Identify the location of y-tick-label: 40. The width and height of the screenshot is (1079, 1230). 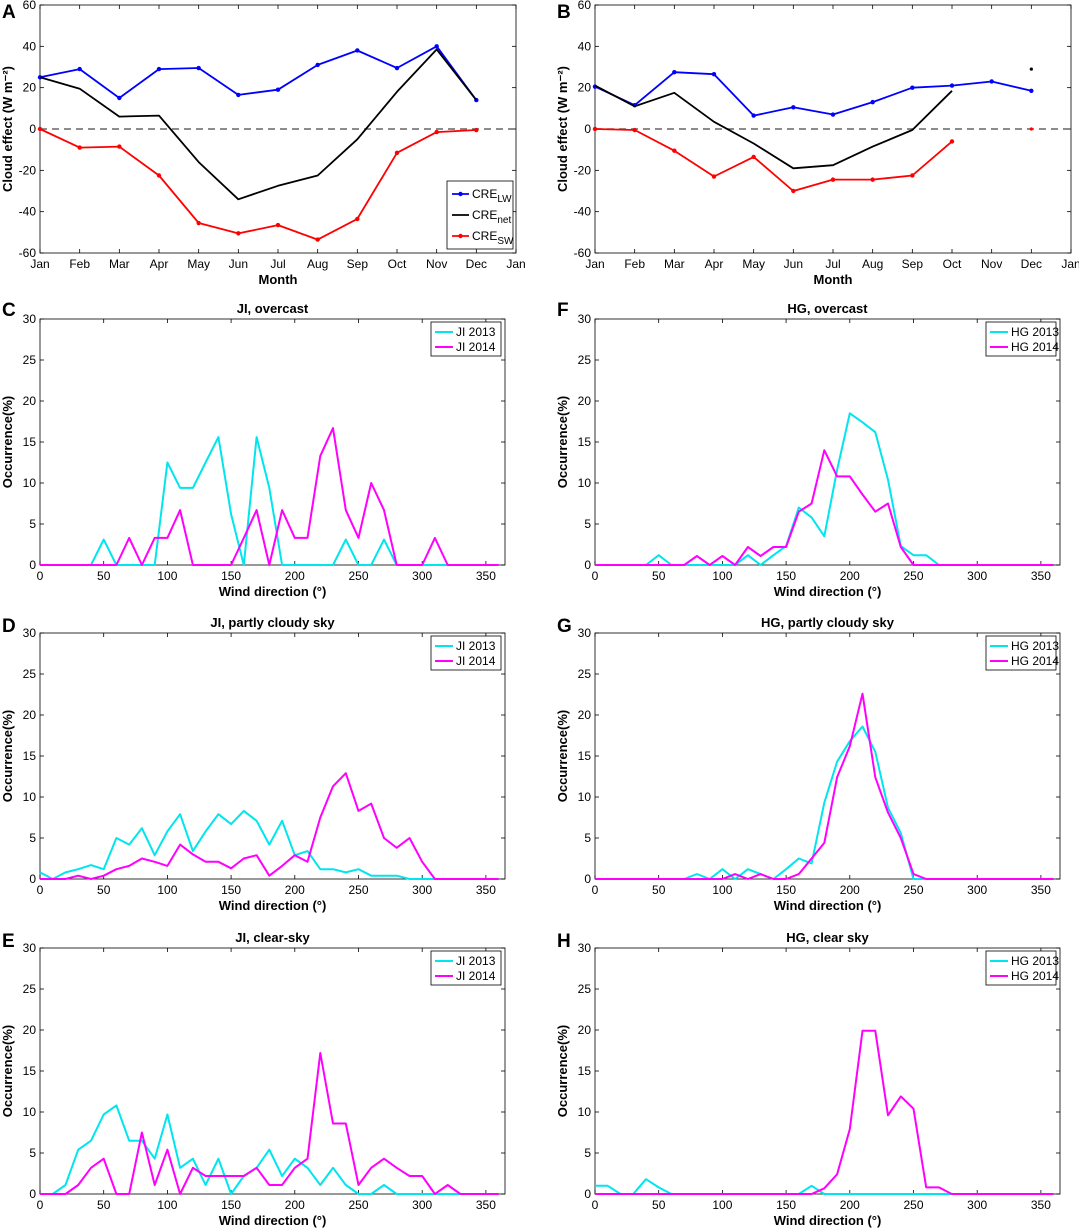
(585, 46).